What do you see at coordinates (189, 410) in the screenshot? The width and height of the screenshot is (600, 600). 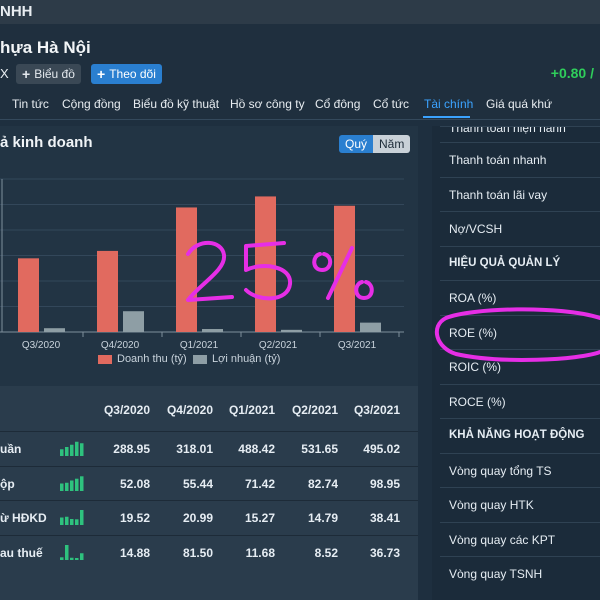 I see `column-header: Q4/2020` at bounding box center [189, 410].